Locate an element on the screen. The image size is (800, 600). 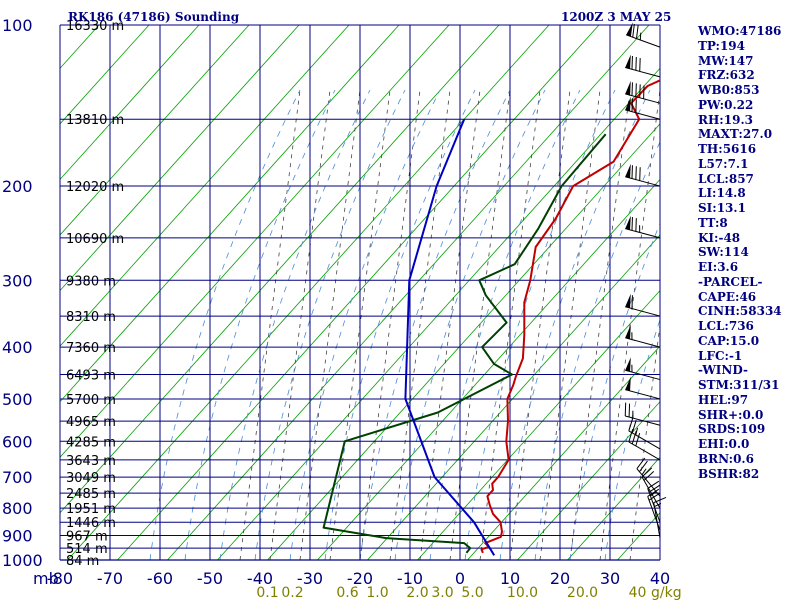
index-item: KI:-48 is located at coordinates (719, 237).